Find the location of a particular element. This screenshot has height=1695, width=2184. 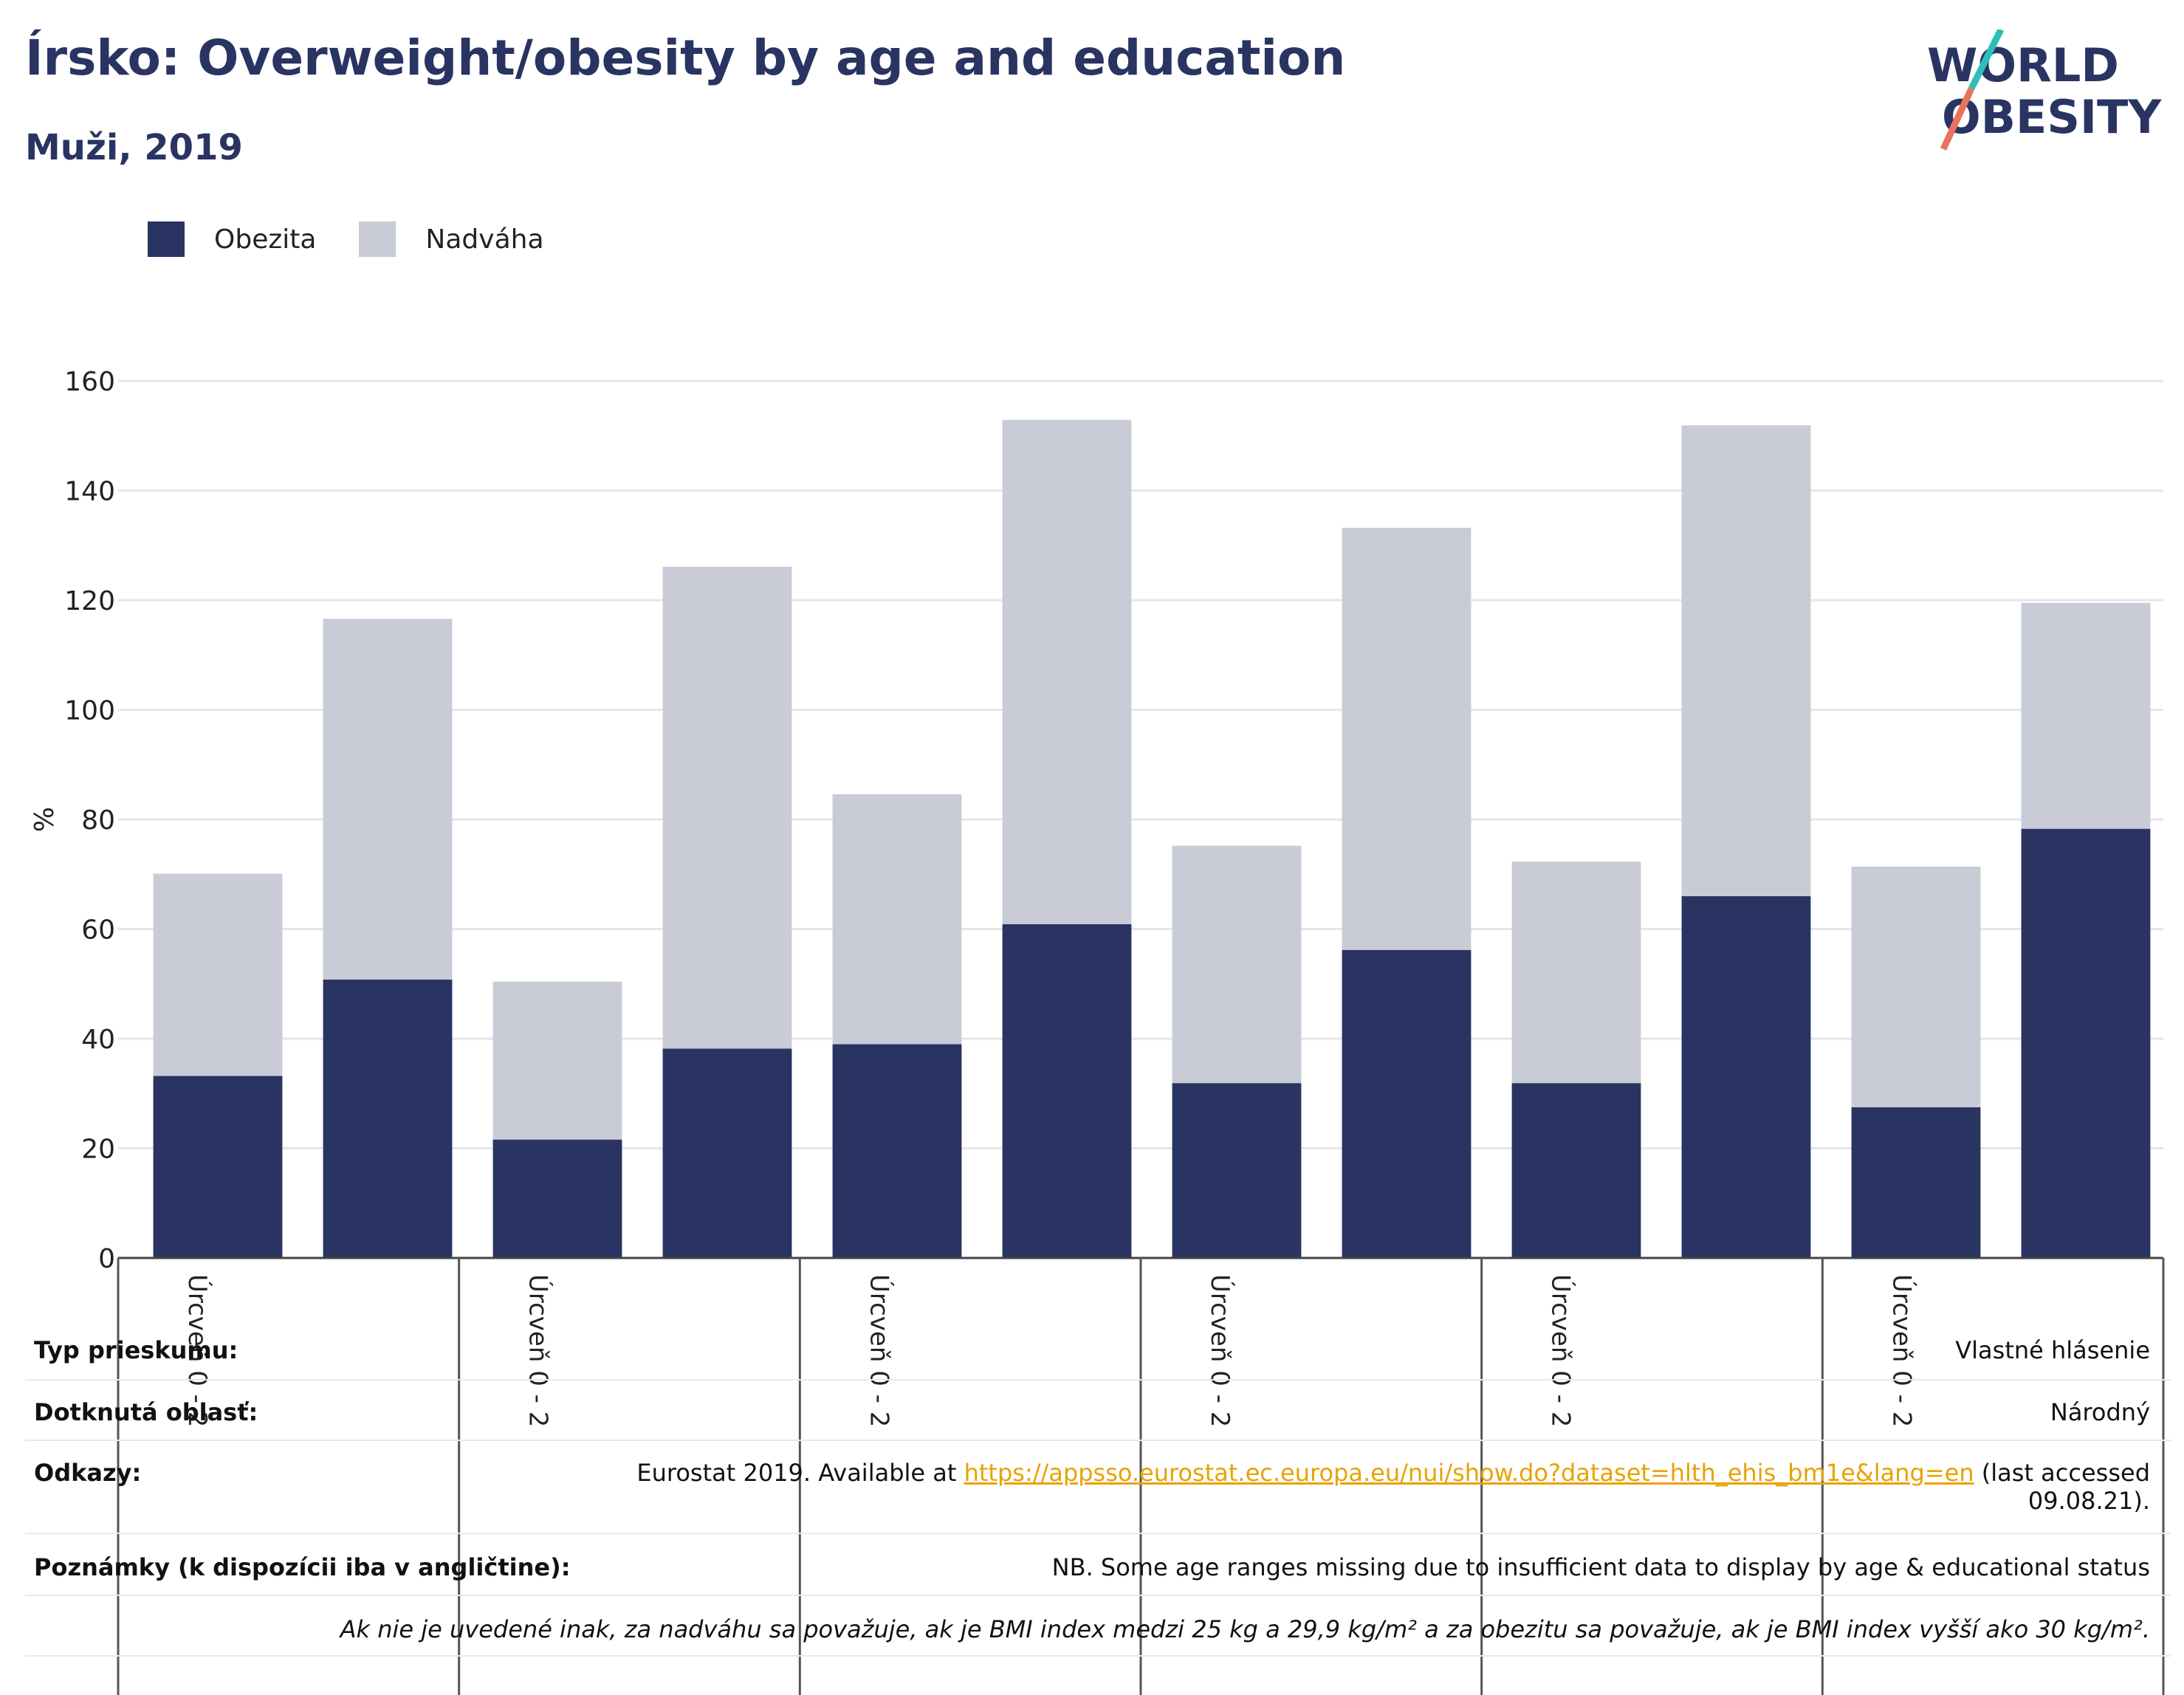

references-label: Odkazy: is located at coordinates (88, 1473).